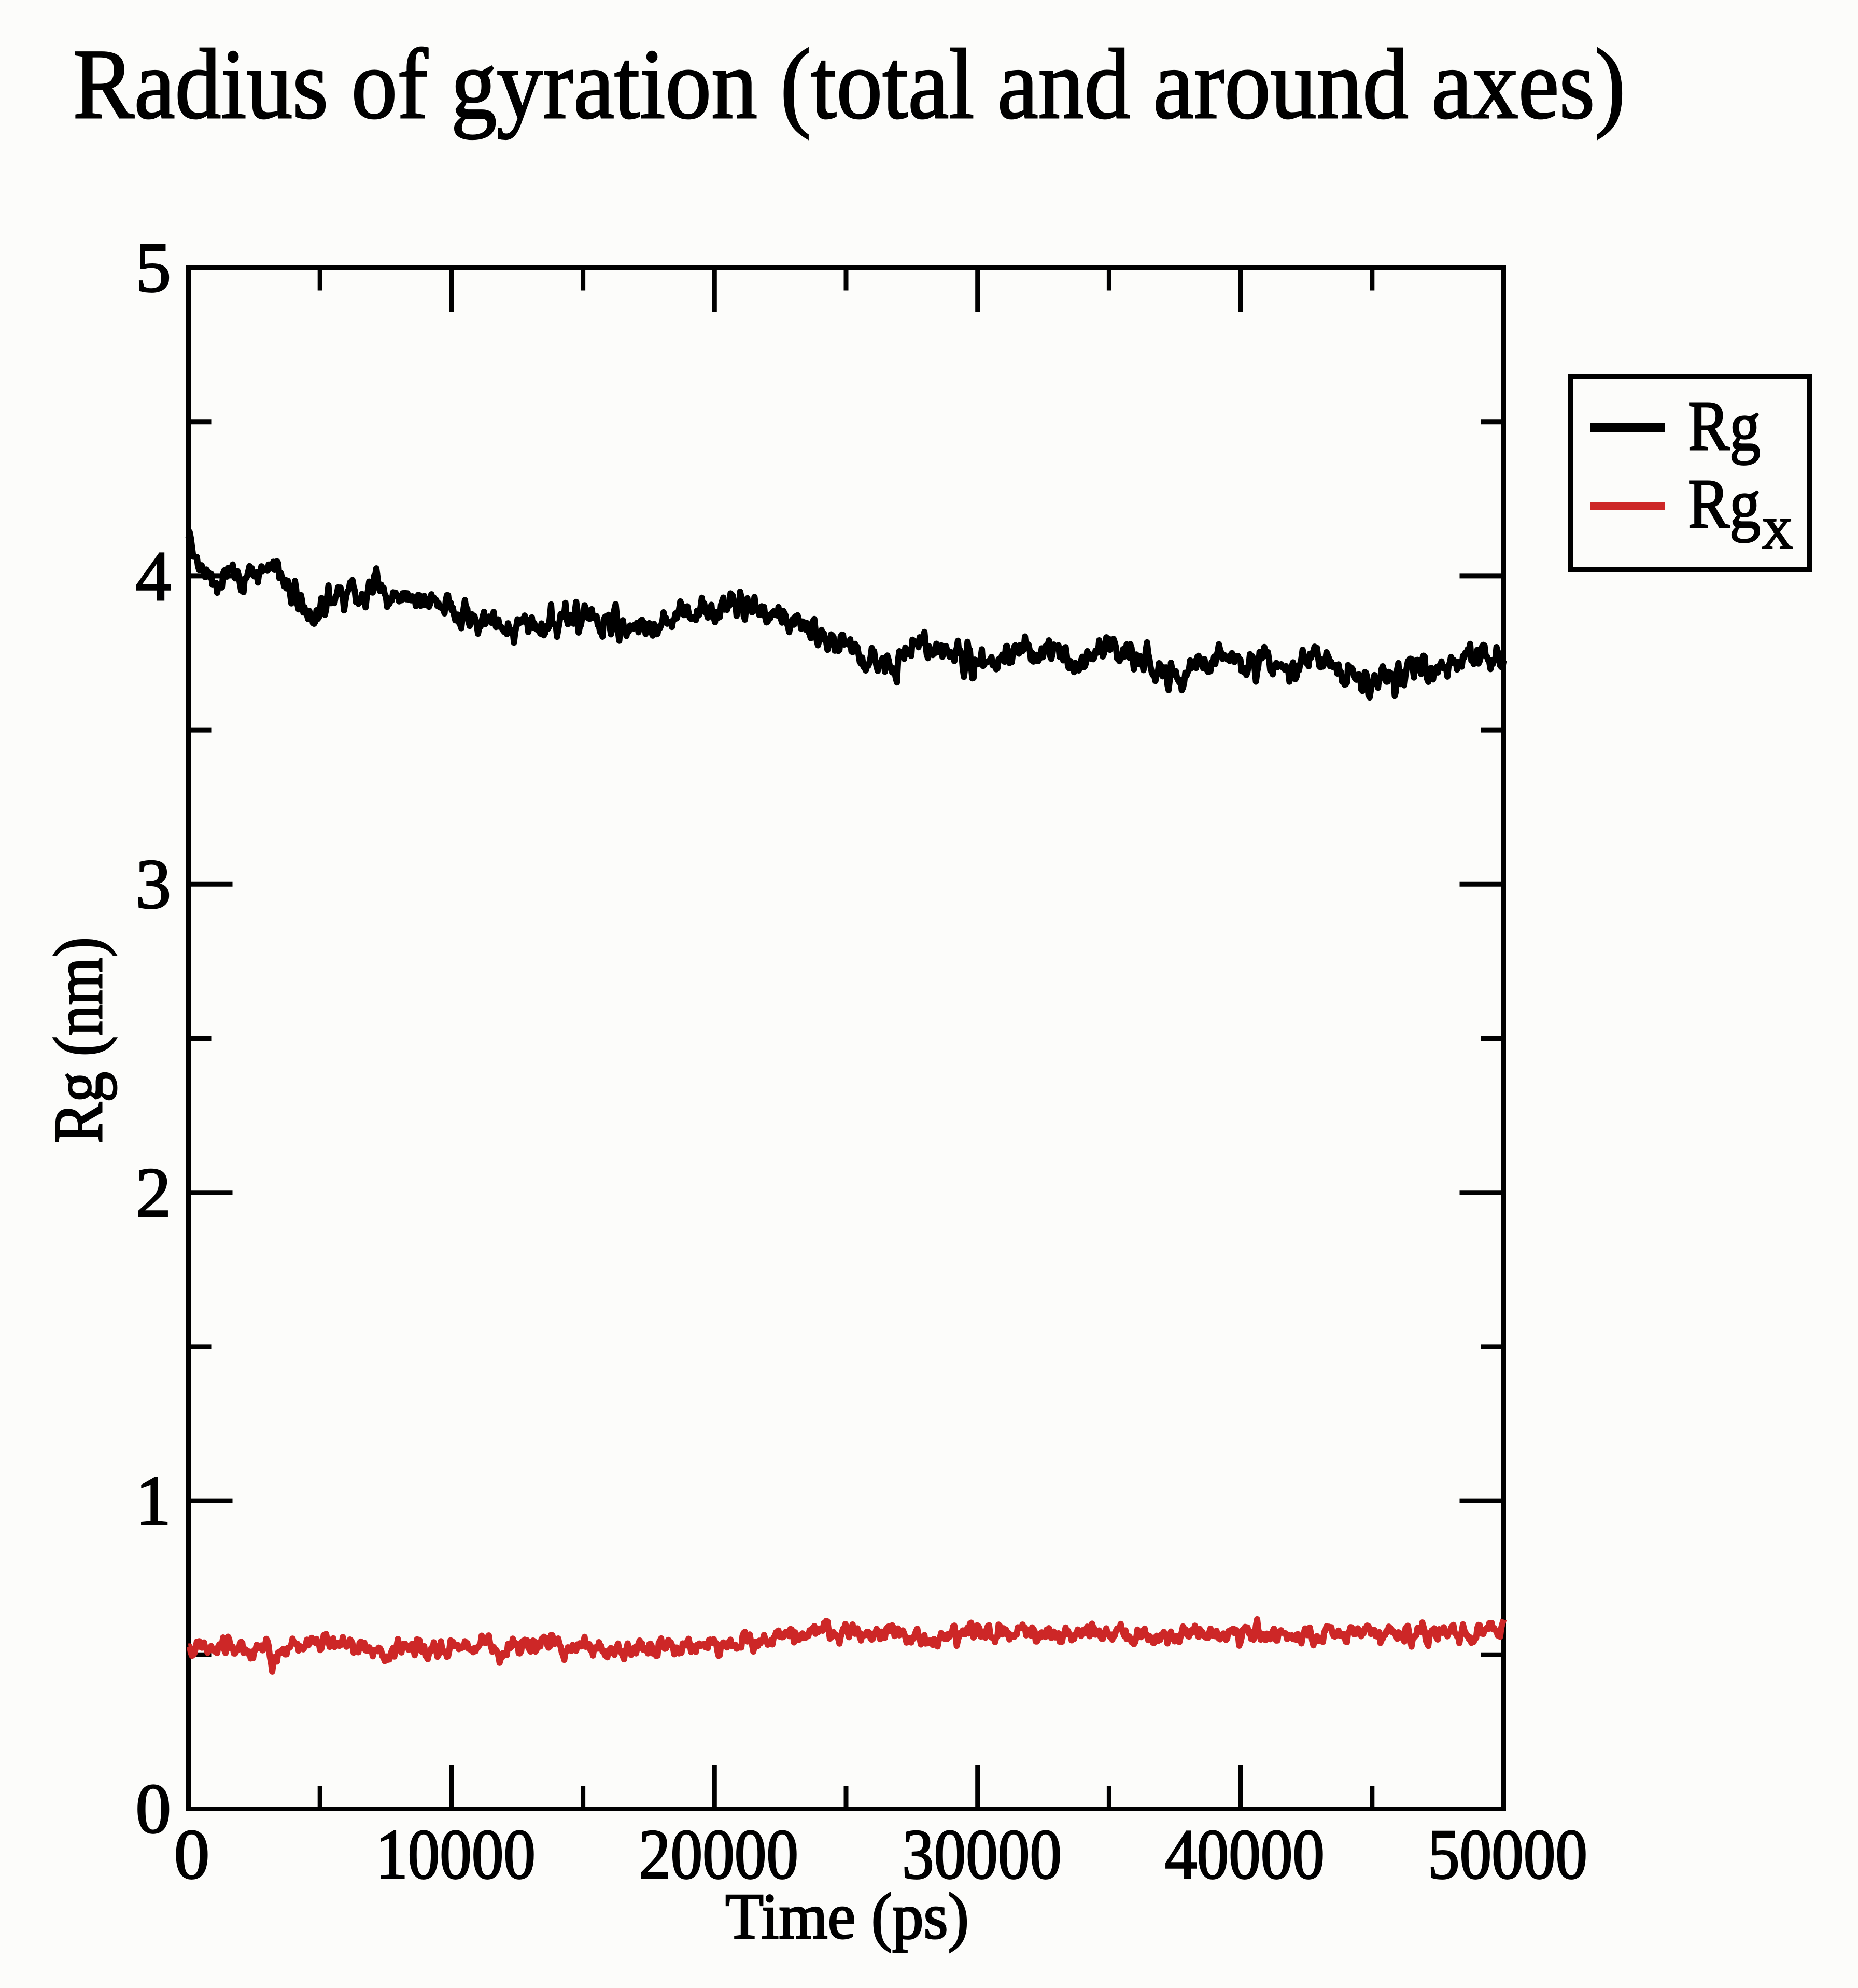 The height and width of the screenshot is (1988, 1858). I want to click on svg-text: 50000, so click(1507, 1854).